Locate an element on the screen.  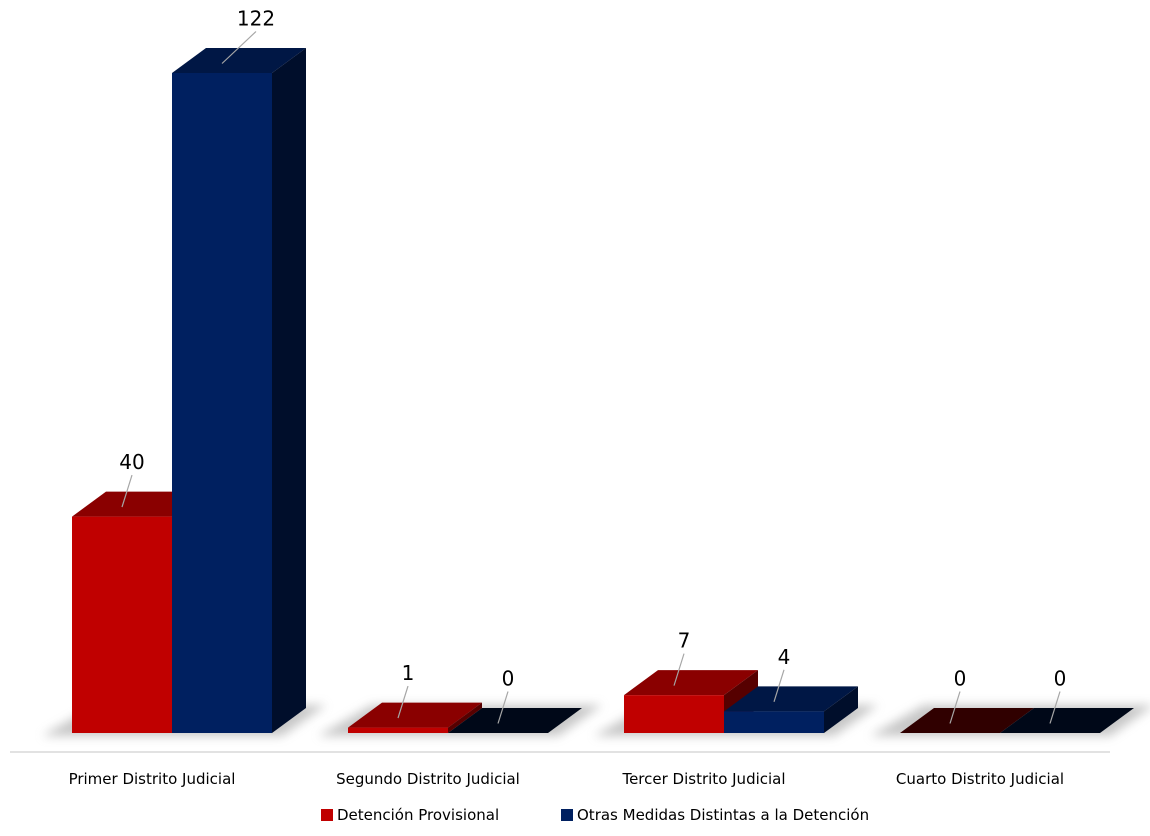
category-label: Segundo Distrito Judicial is located at coordinates (428, 779).